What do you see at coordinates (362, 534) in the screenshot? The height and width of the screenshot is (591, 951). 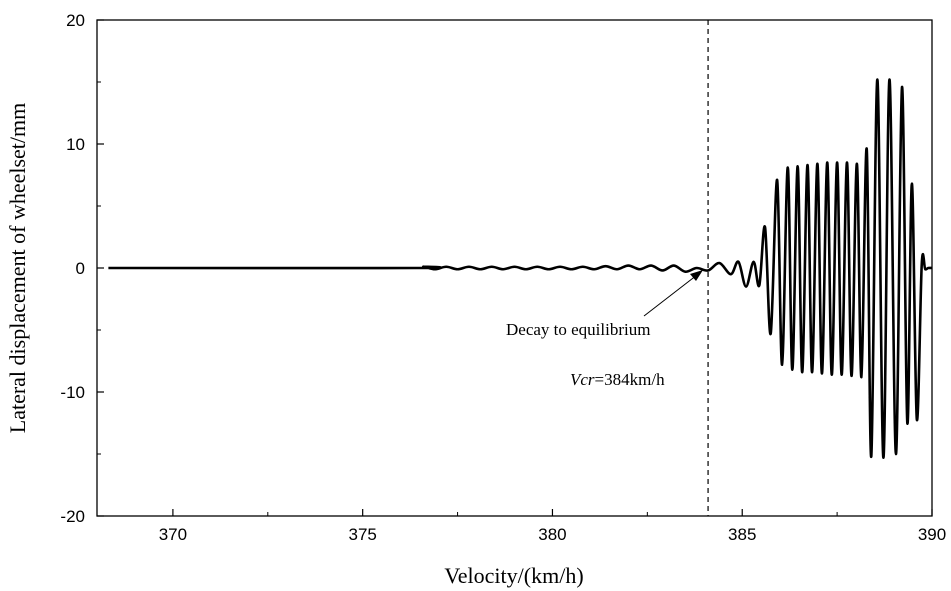 I see `x-tick-label: 375` at bounding box center [362, 534].